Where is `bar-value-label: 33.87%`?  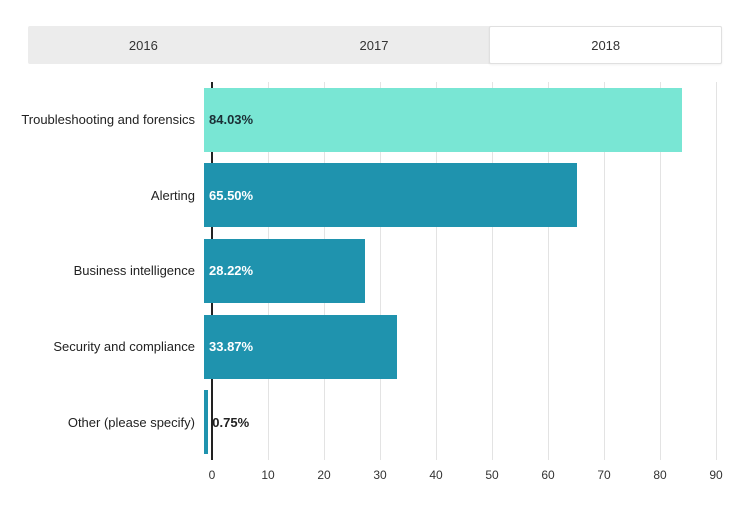
bar-value-label: 33.87% is located at coordinates (231, 347).